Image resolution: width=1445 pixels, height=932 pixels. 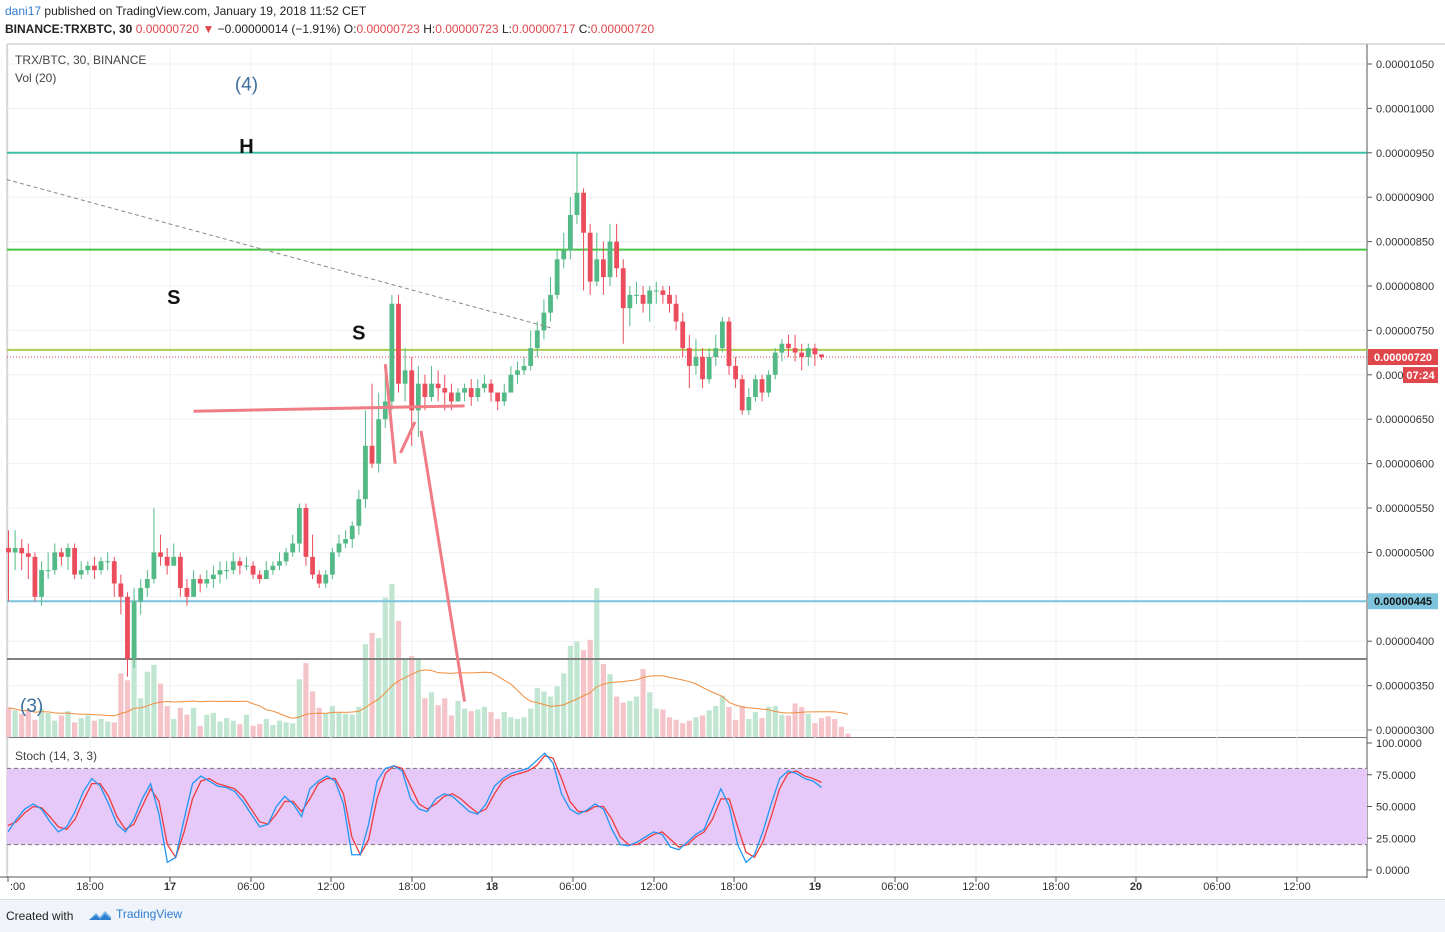 I want to click on stoch-legend: Stoch (14, 3, 3), so click(x=56, y=756).